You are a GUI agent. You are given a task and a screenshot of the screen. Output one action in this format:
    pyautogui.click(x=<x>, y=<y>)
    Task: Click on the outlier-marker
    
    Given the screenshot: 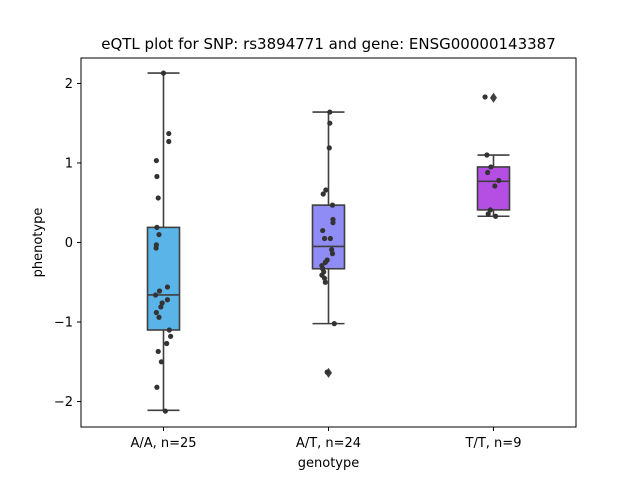 What is the action you would take?
    pyautogui.click(x=493, y=97)
    